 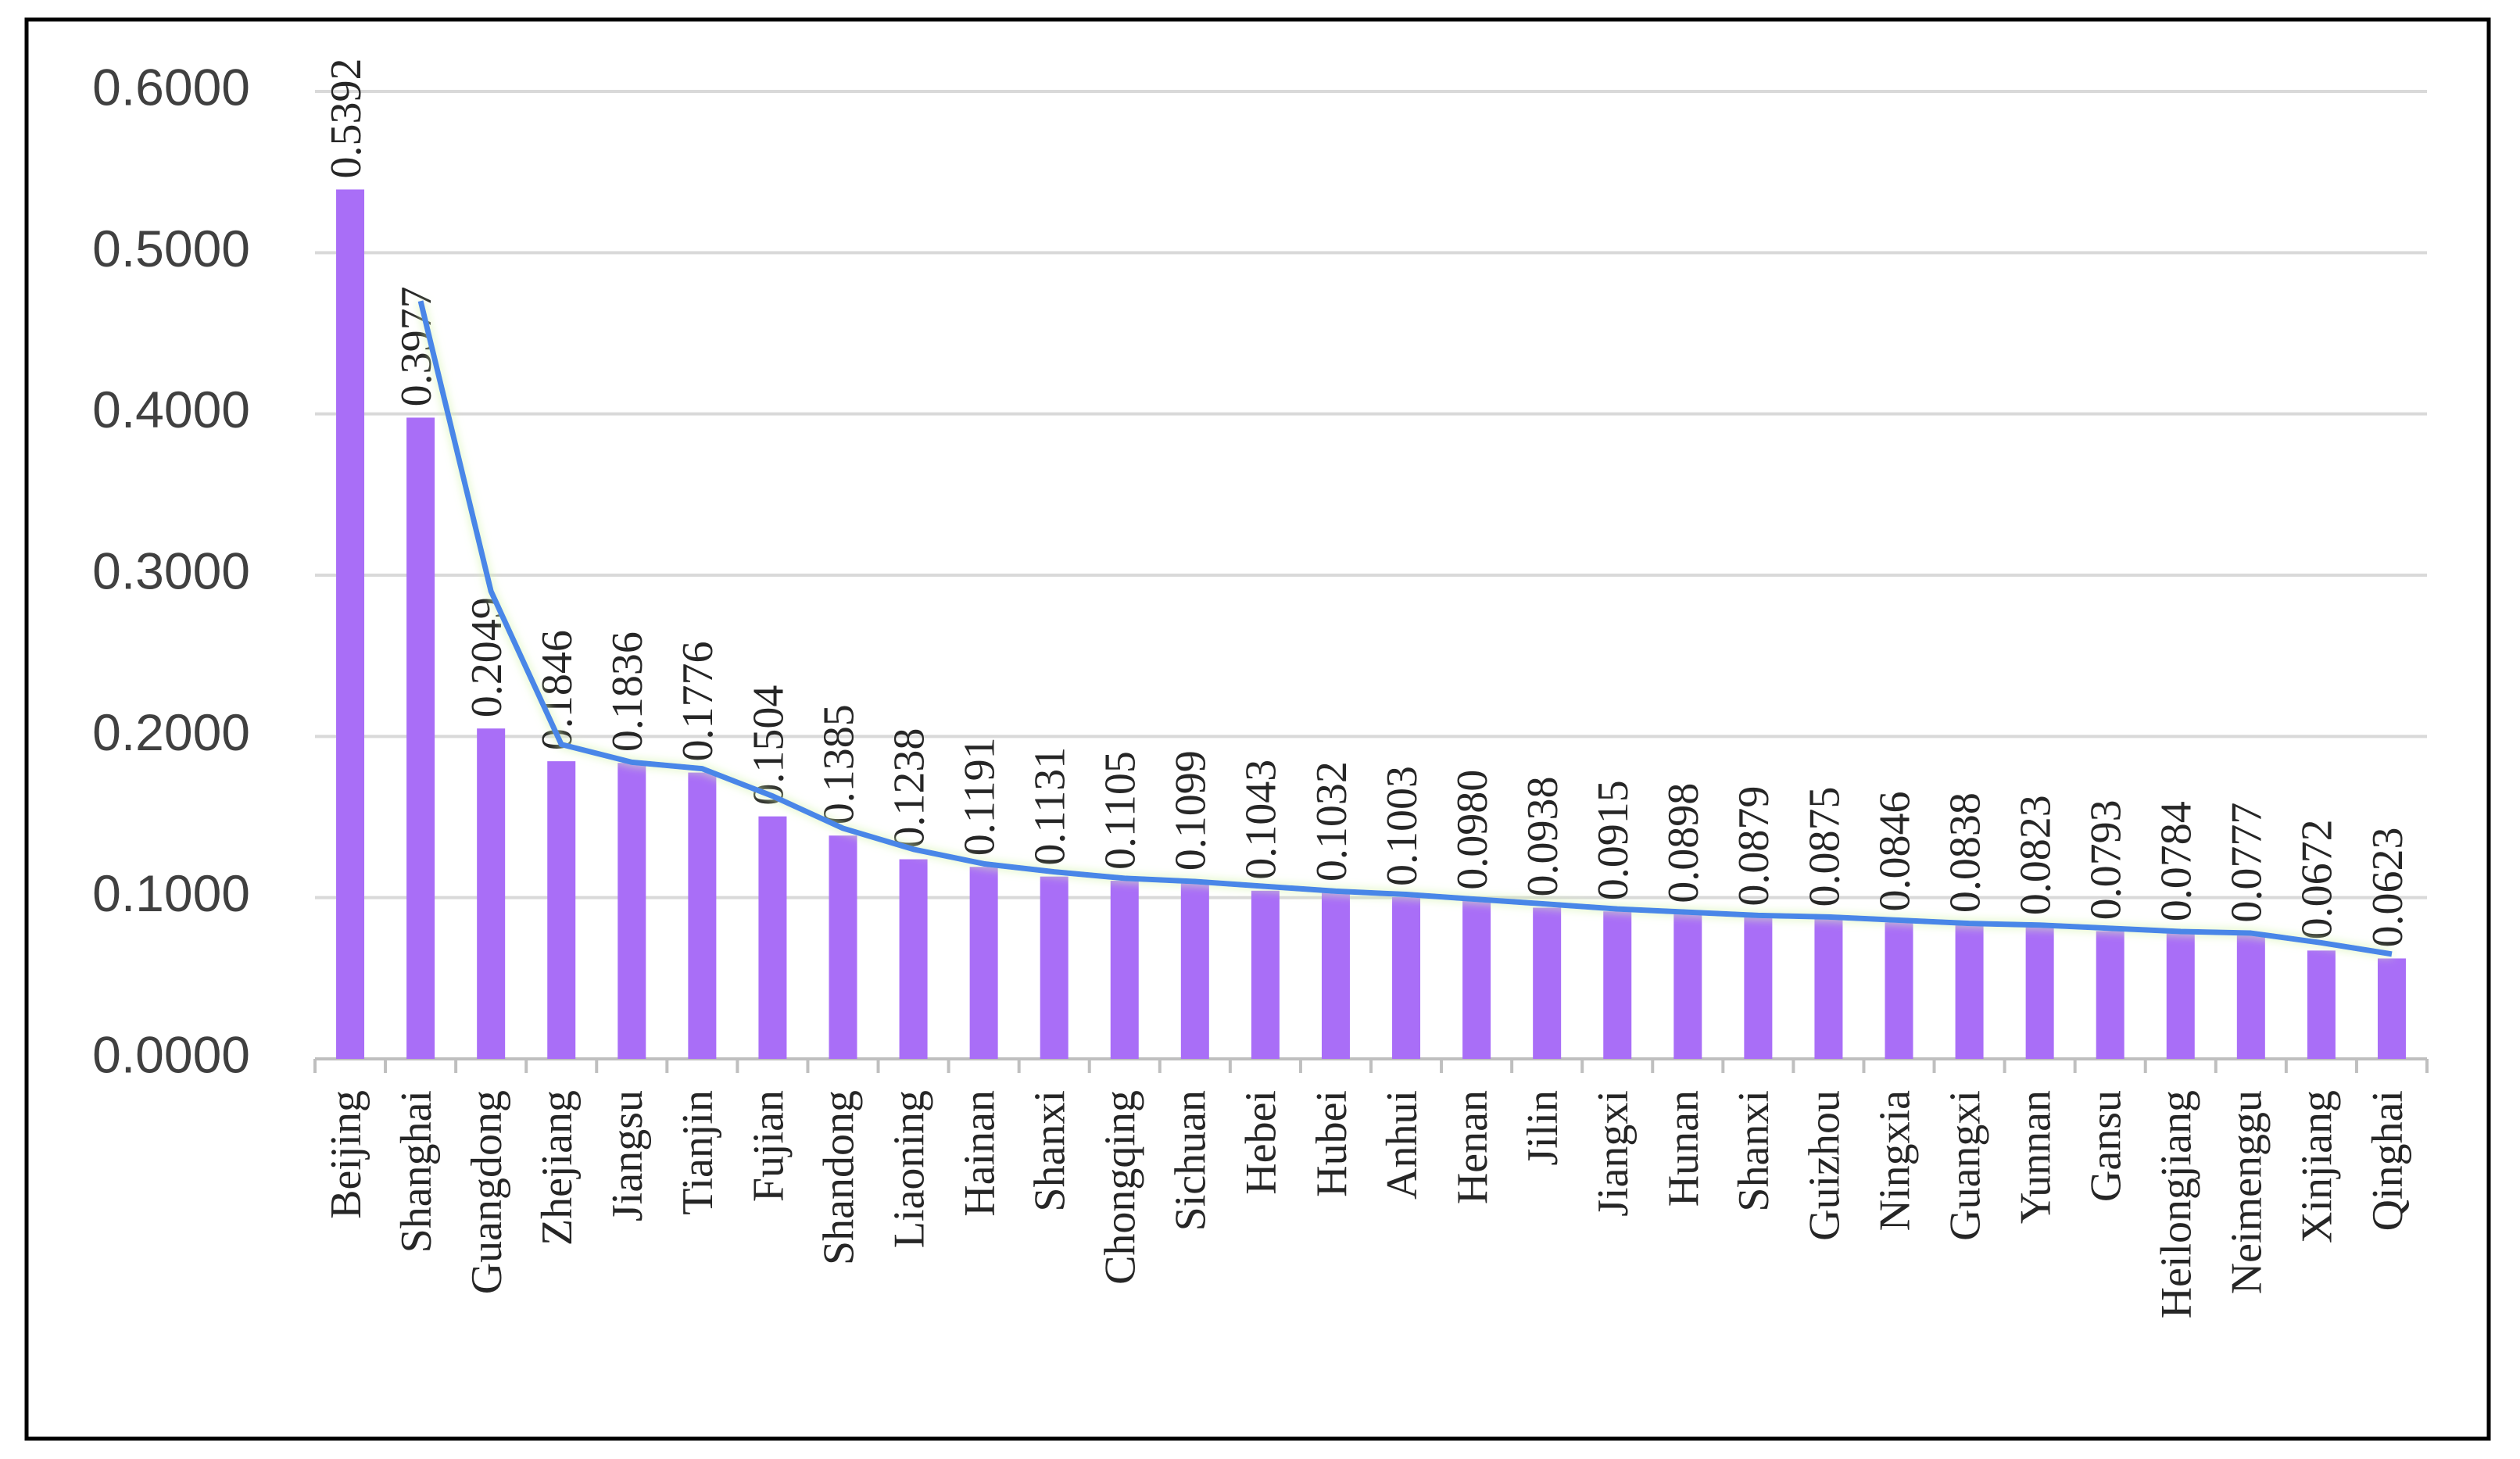 I want to click on x-tick-label: Tianjin, so click(x=698, y=1152).